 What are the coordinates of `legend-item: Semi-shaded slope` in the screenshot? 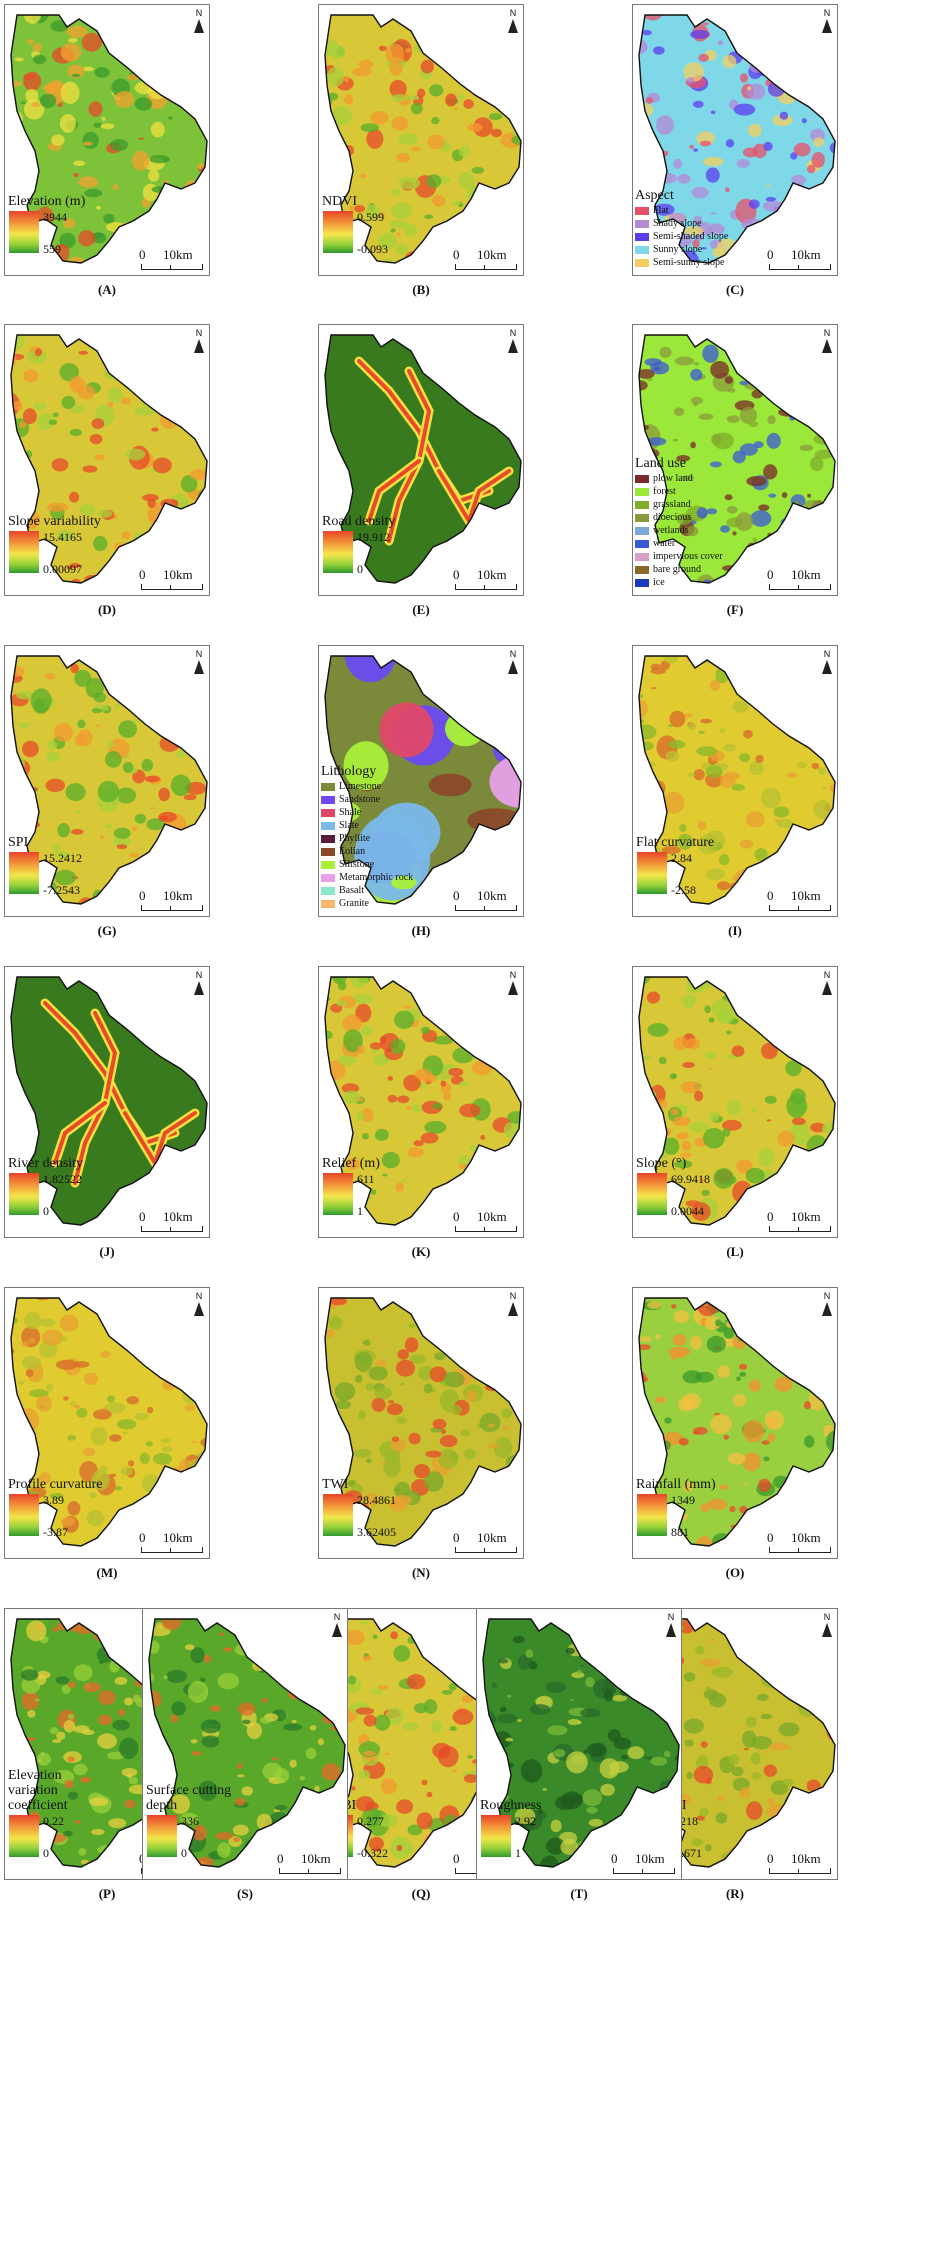 It's located at (681, 236).